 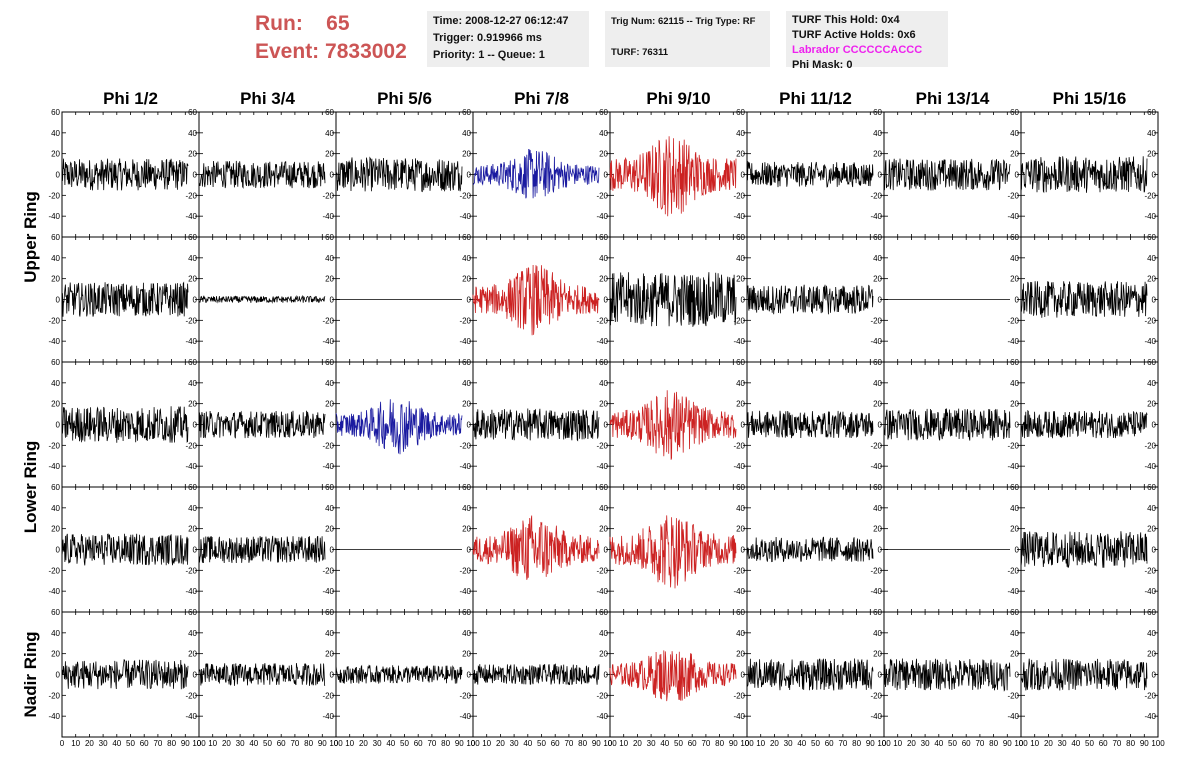 I want to click on panel-frame, so click(x=267, y=174).